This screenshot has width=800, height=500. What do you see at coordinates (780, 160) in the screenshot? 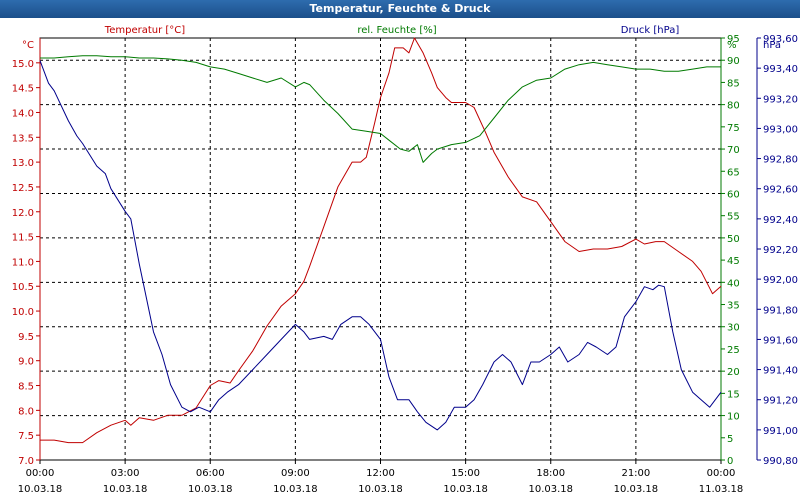
I see `pressure-tick-label: 992,80` at bounding box center [780, 160].